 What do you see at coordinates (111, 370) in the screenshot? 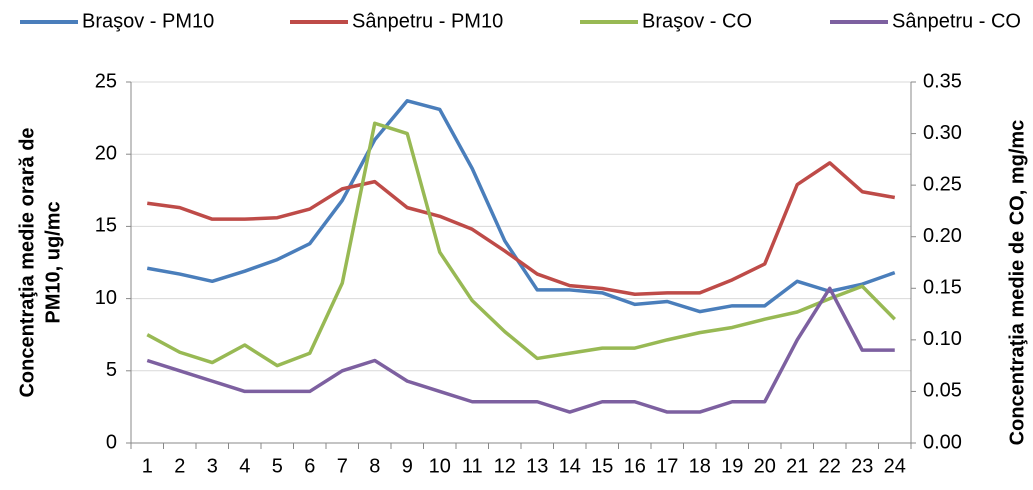
I see `y-tick-label: 5` at bounding box center [111, 370].